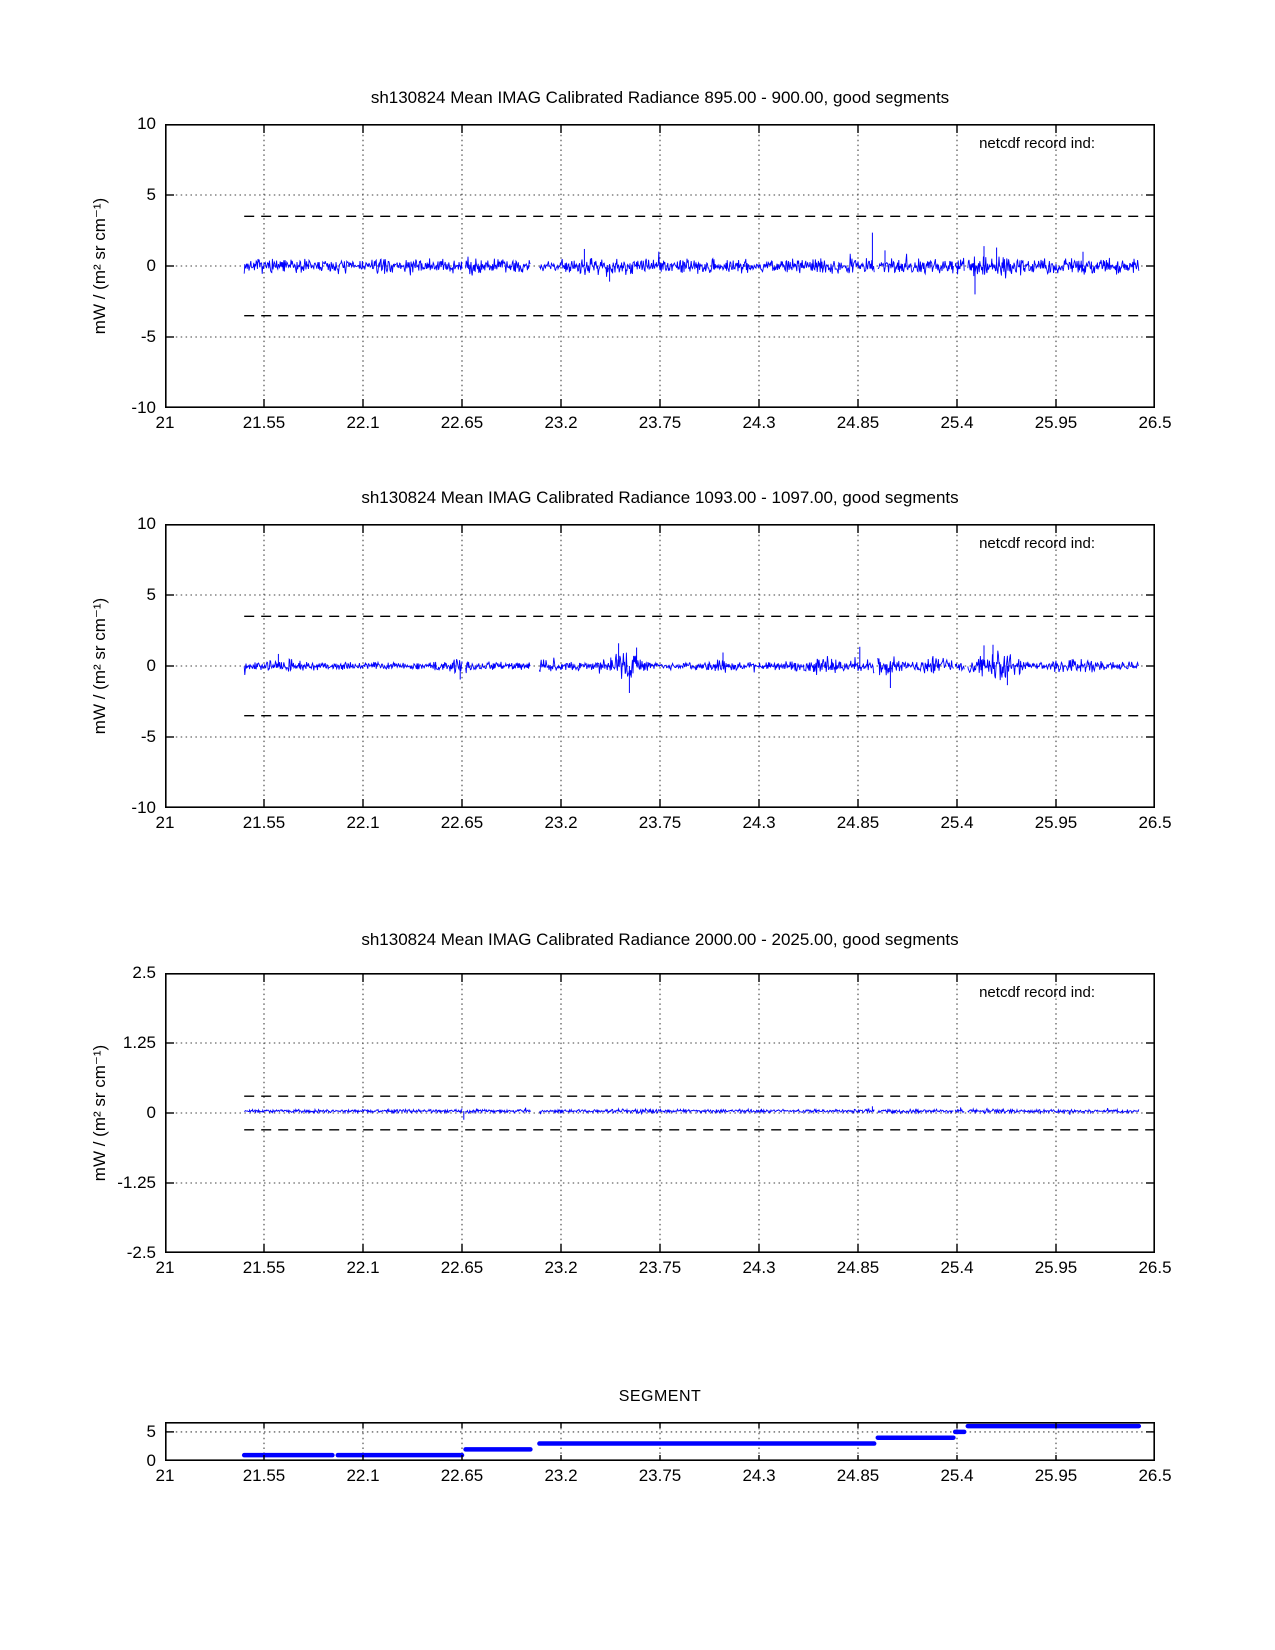  I want to click on y-tick-label: 1.25, so click(139, 1042).